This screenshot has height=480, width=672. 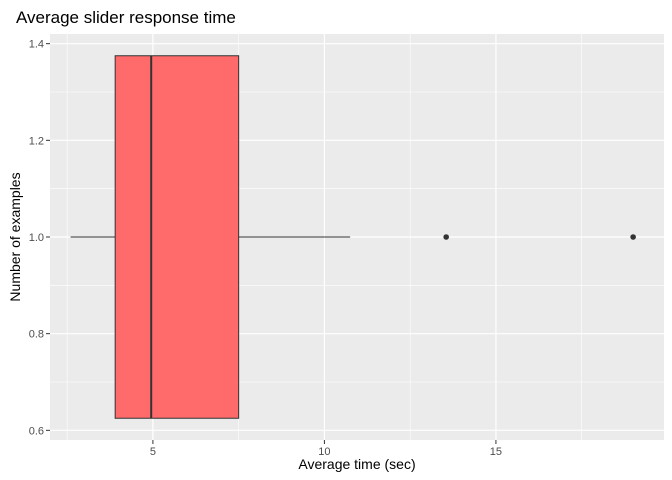 I want to click on x-axis-ticks: 5 10 15, so click(x=326, y=449).